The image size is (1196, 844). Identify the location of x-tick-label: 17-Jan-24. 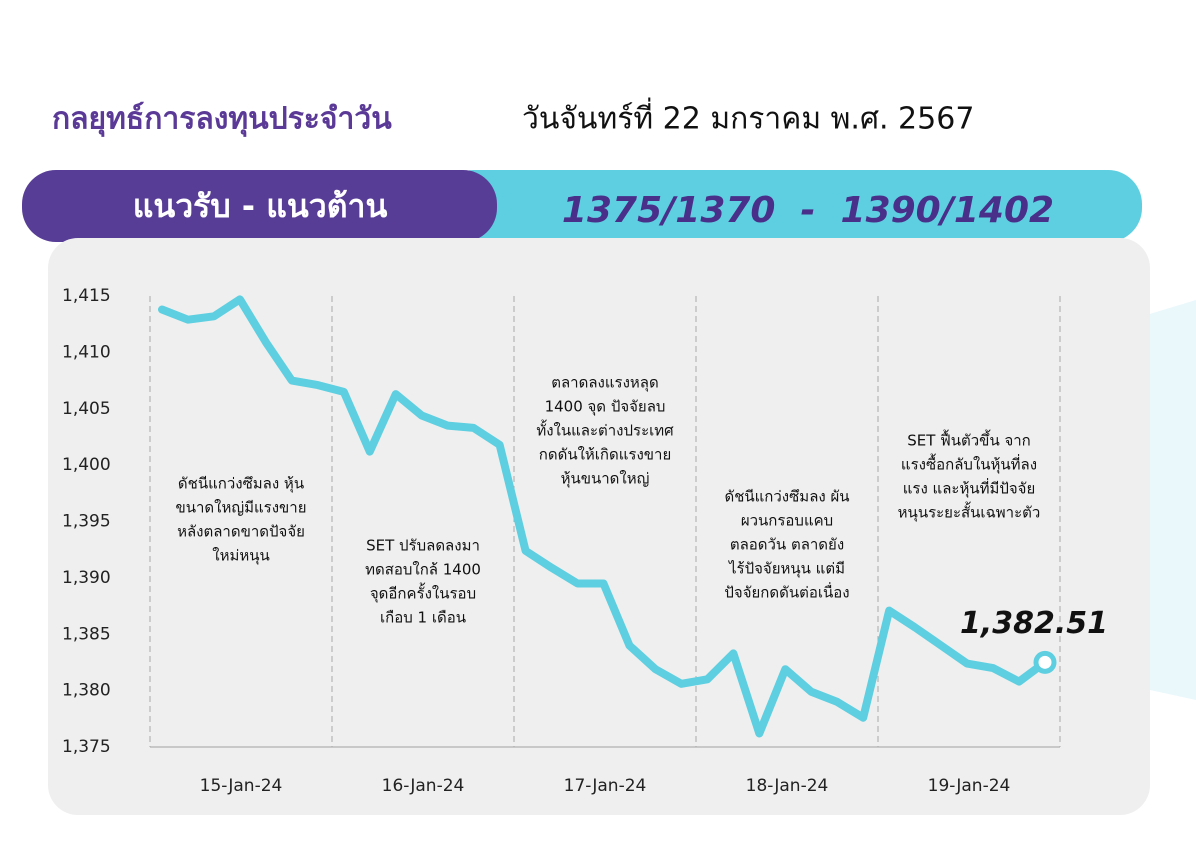
(605, 786).